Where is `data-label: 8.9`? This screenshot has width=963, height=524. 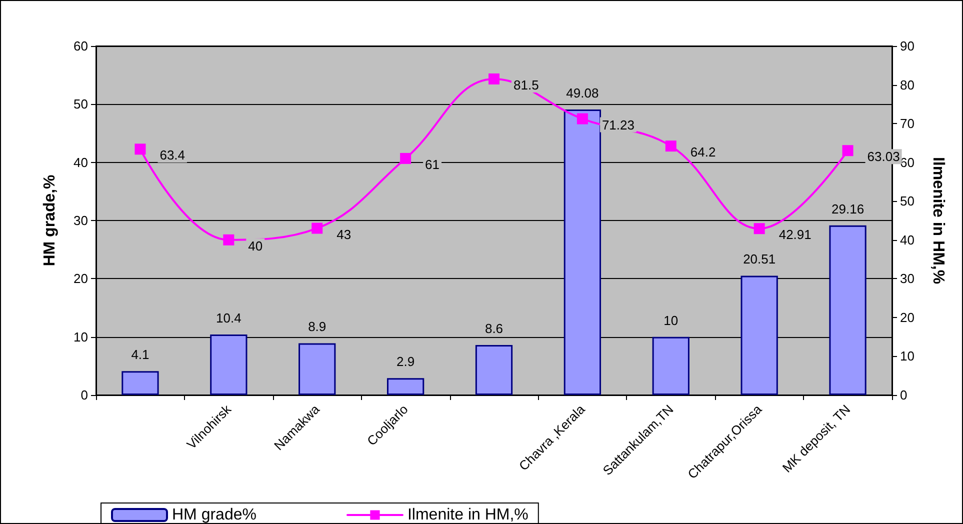 data-label: 8.9 is located at coordinates (317, 326).